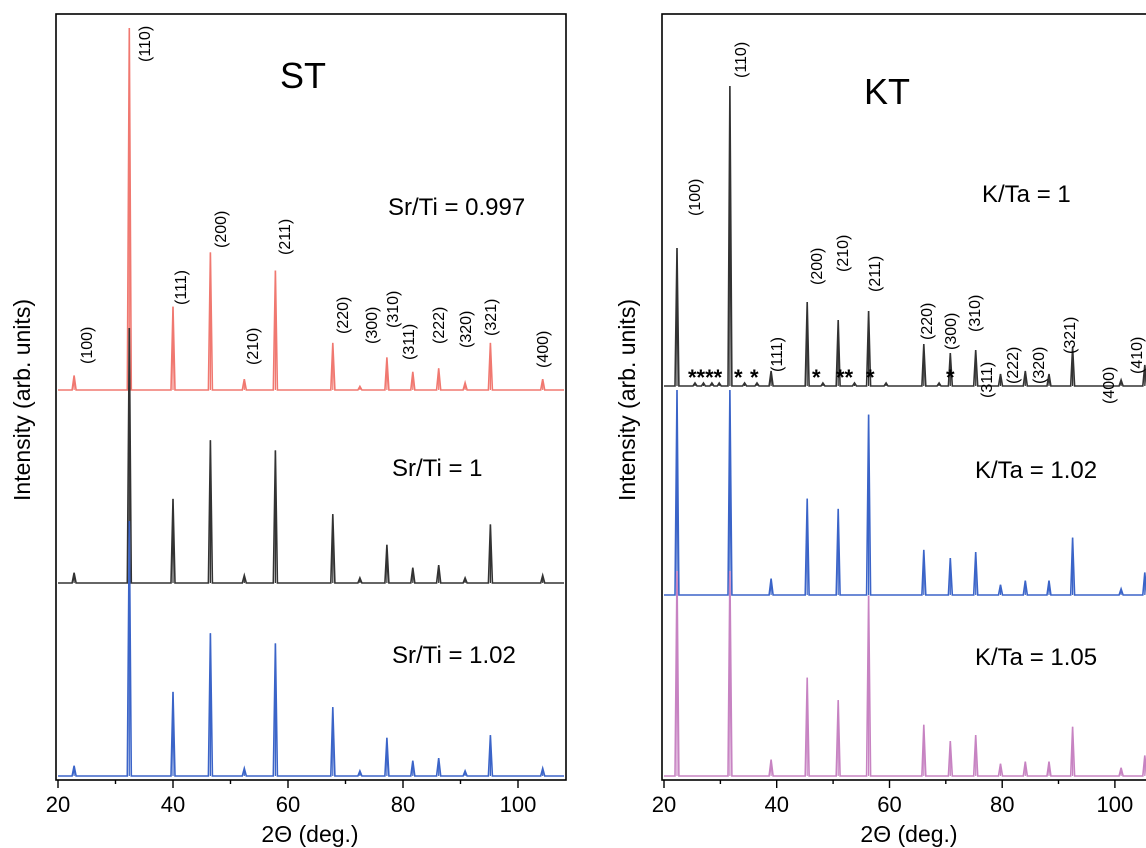  What do you see at coordinates (1137, 355) in the screenshot?
I see `kt-hkl-410: (410)` at bounding box center [1137, 355].